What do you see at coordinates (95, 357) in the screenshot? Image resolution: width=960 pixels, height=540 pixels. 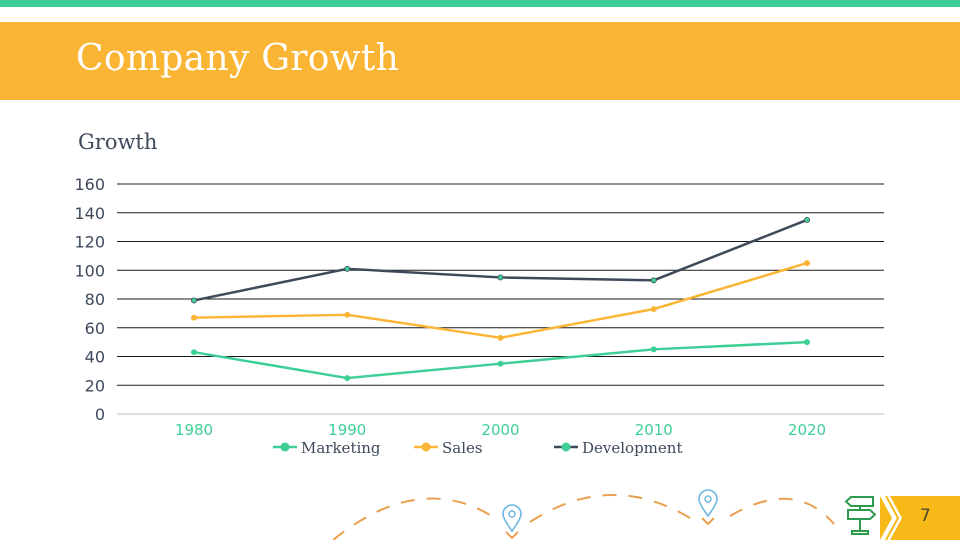 I see `y-tick-label: 40` at bounding box center [95, 357].